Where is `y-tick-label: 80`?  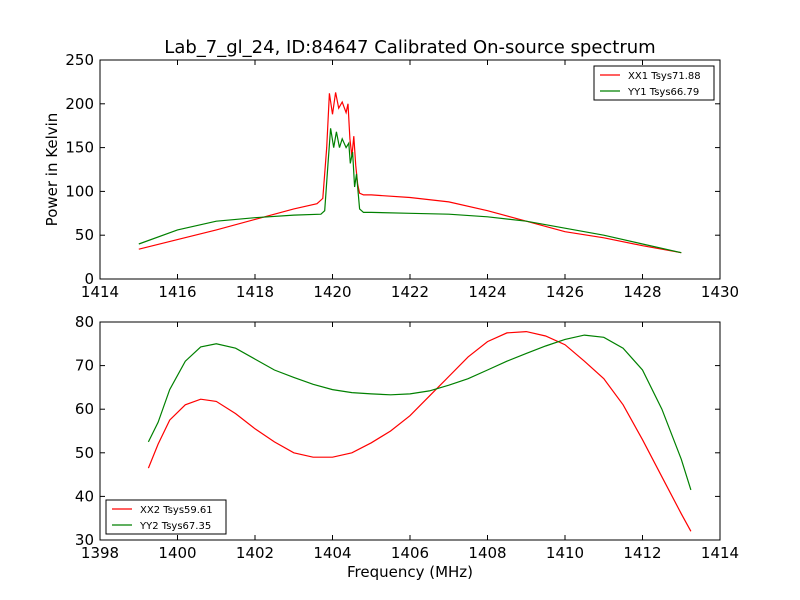 y-tick-label: 80 is located at coordinates (84, 322).